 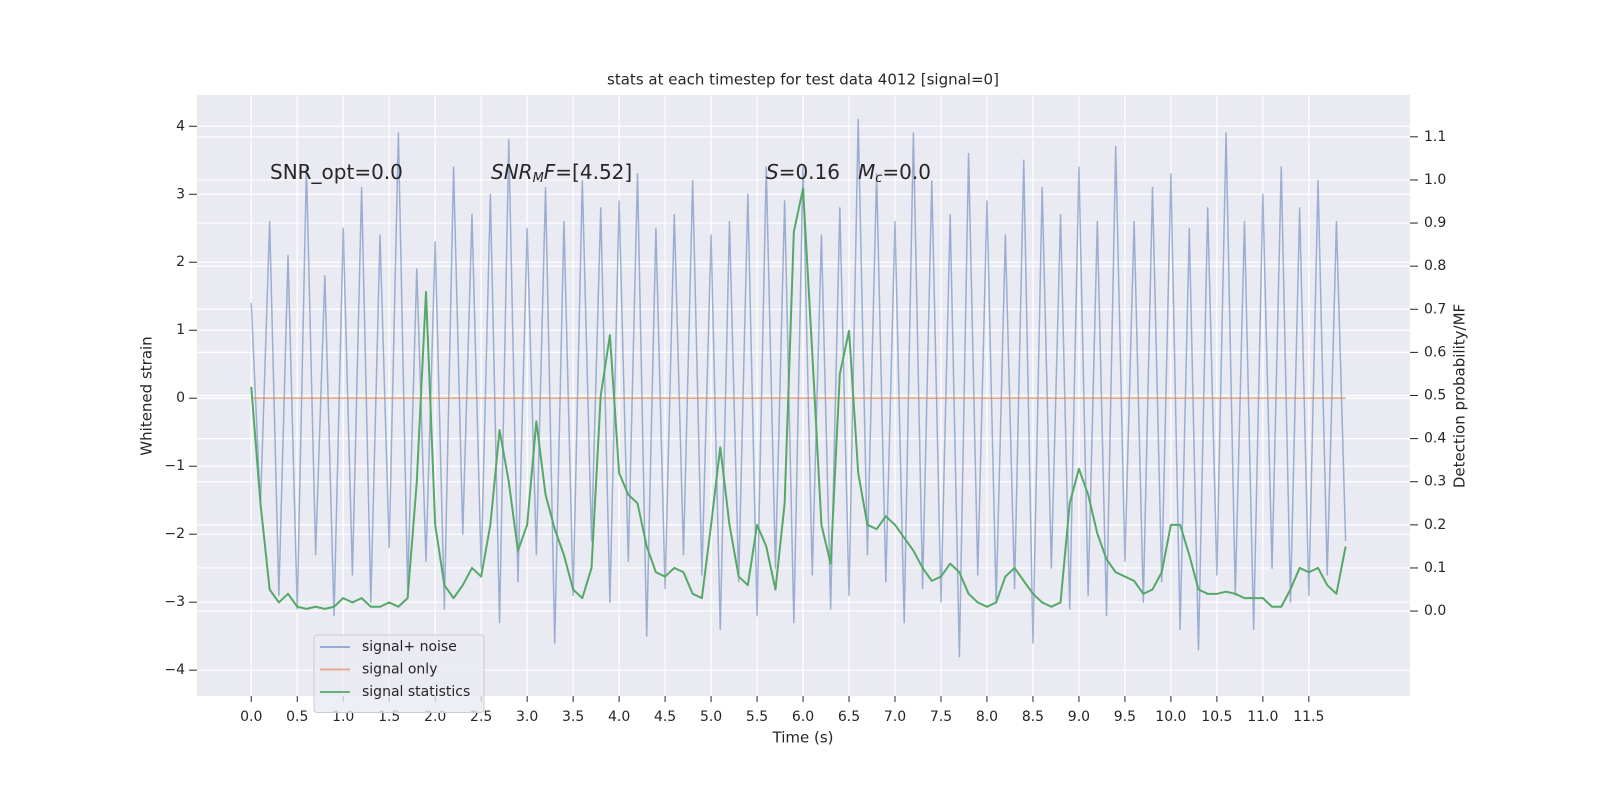 What do you see at coordinates (1435, 352) in the screenshot?
I see `y2-tick-label: 0.6` at bounding box center [1435, 352].